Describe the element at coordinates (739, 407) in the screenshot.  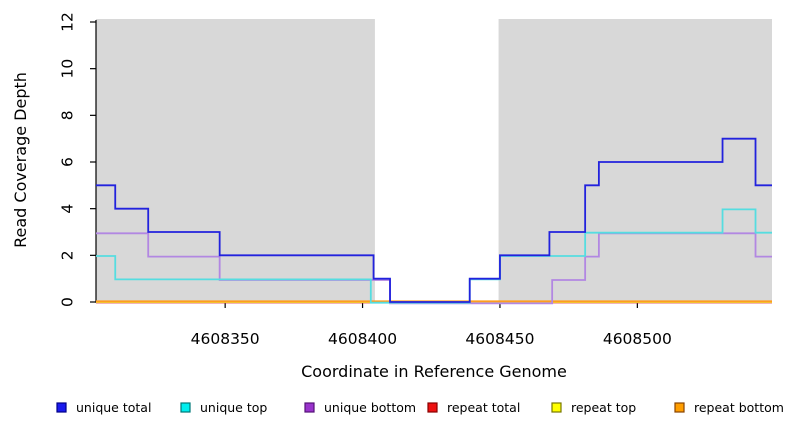
I see `legend-label: repeat bottom` at that location.